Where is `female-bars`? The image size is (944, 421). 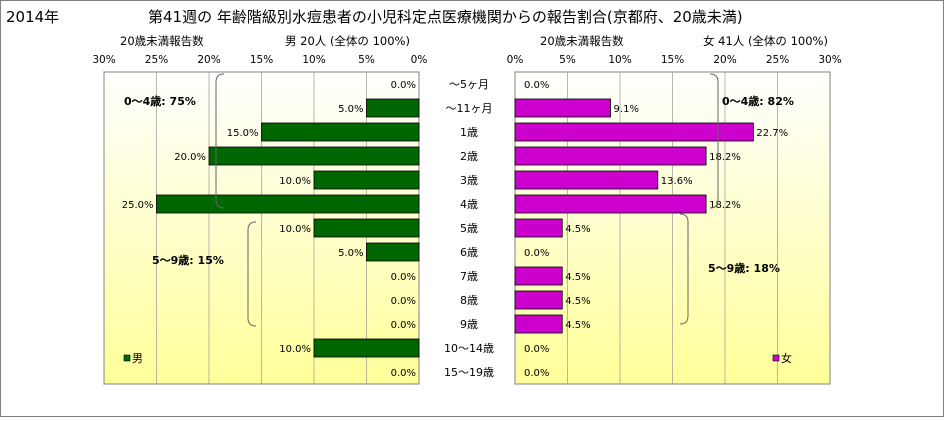 female-bars is located at coordinates (634, 216).